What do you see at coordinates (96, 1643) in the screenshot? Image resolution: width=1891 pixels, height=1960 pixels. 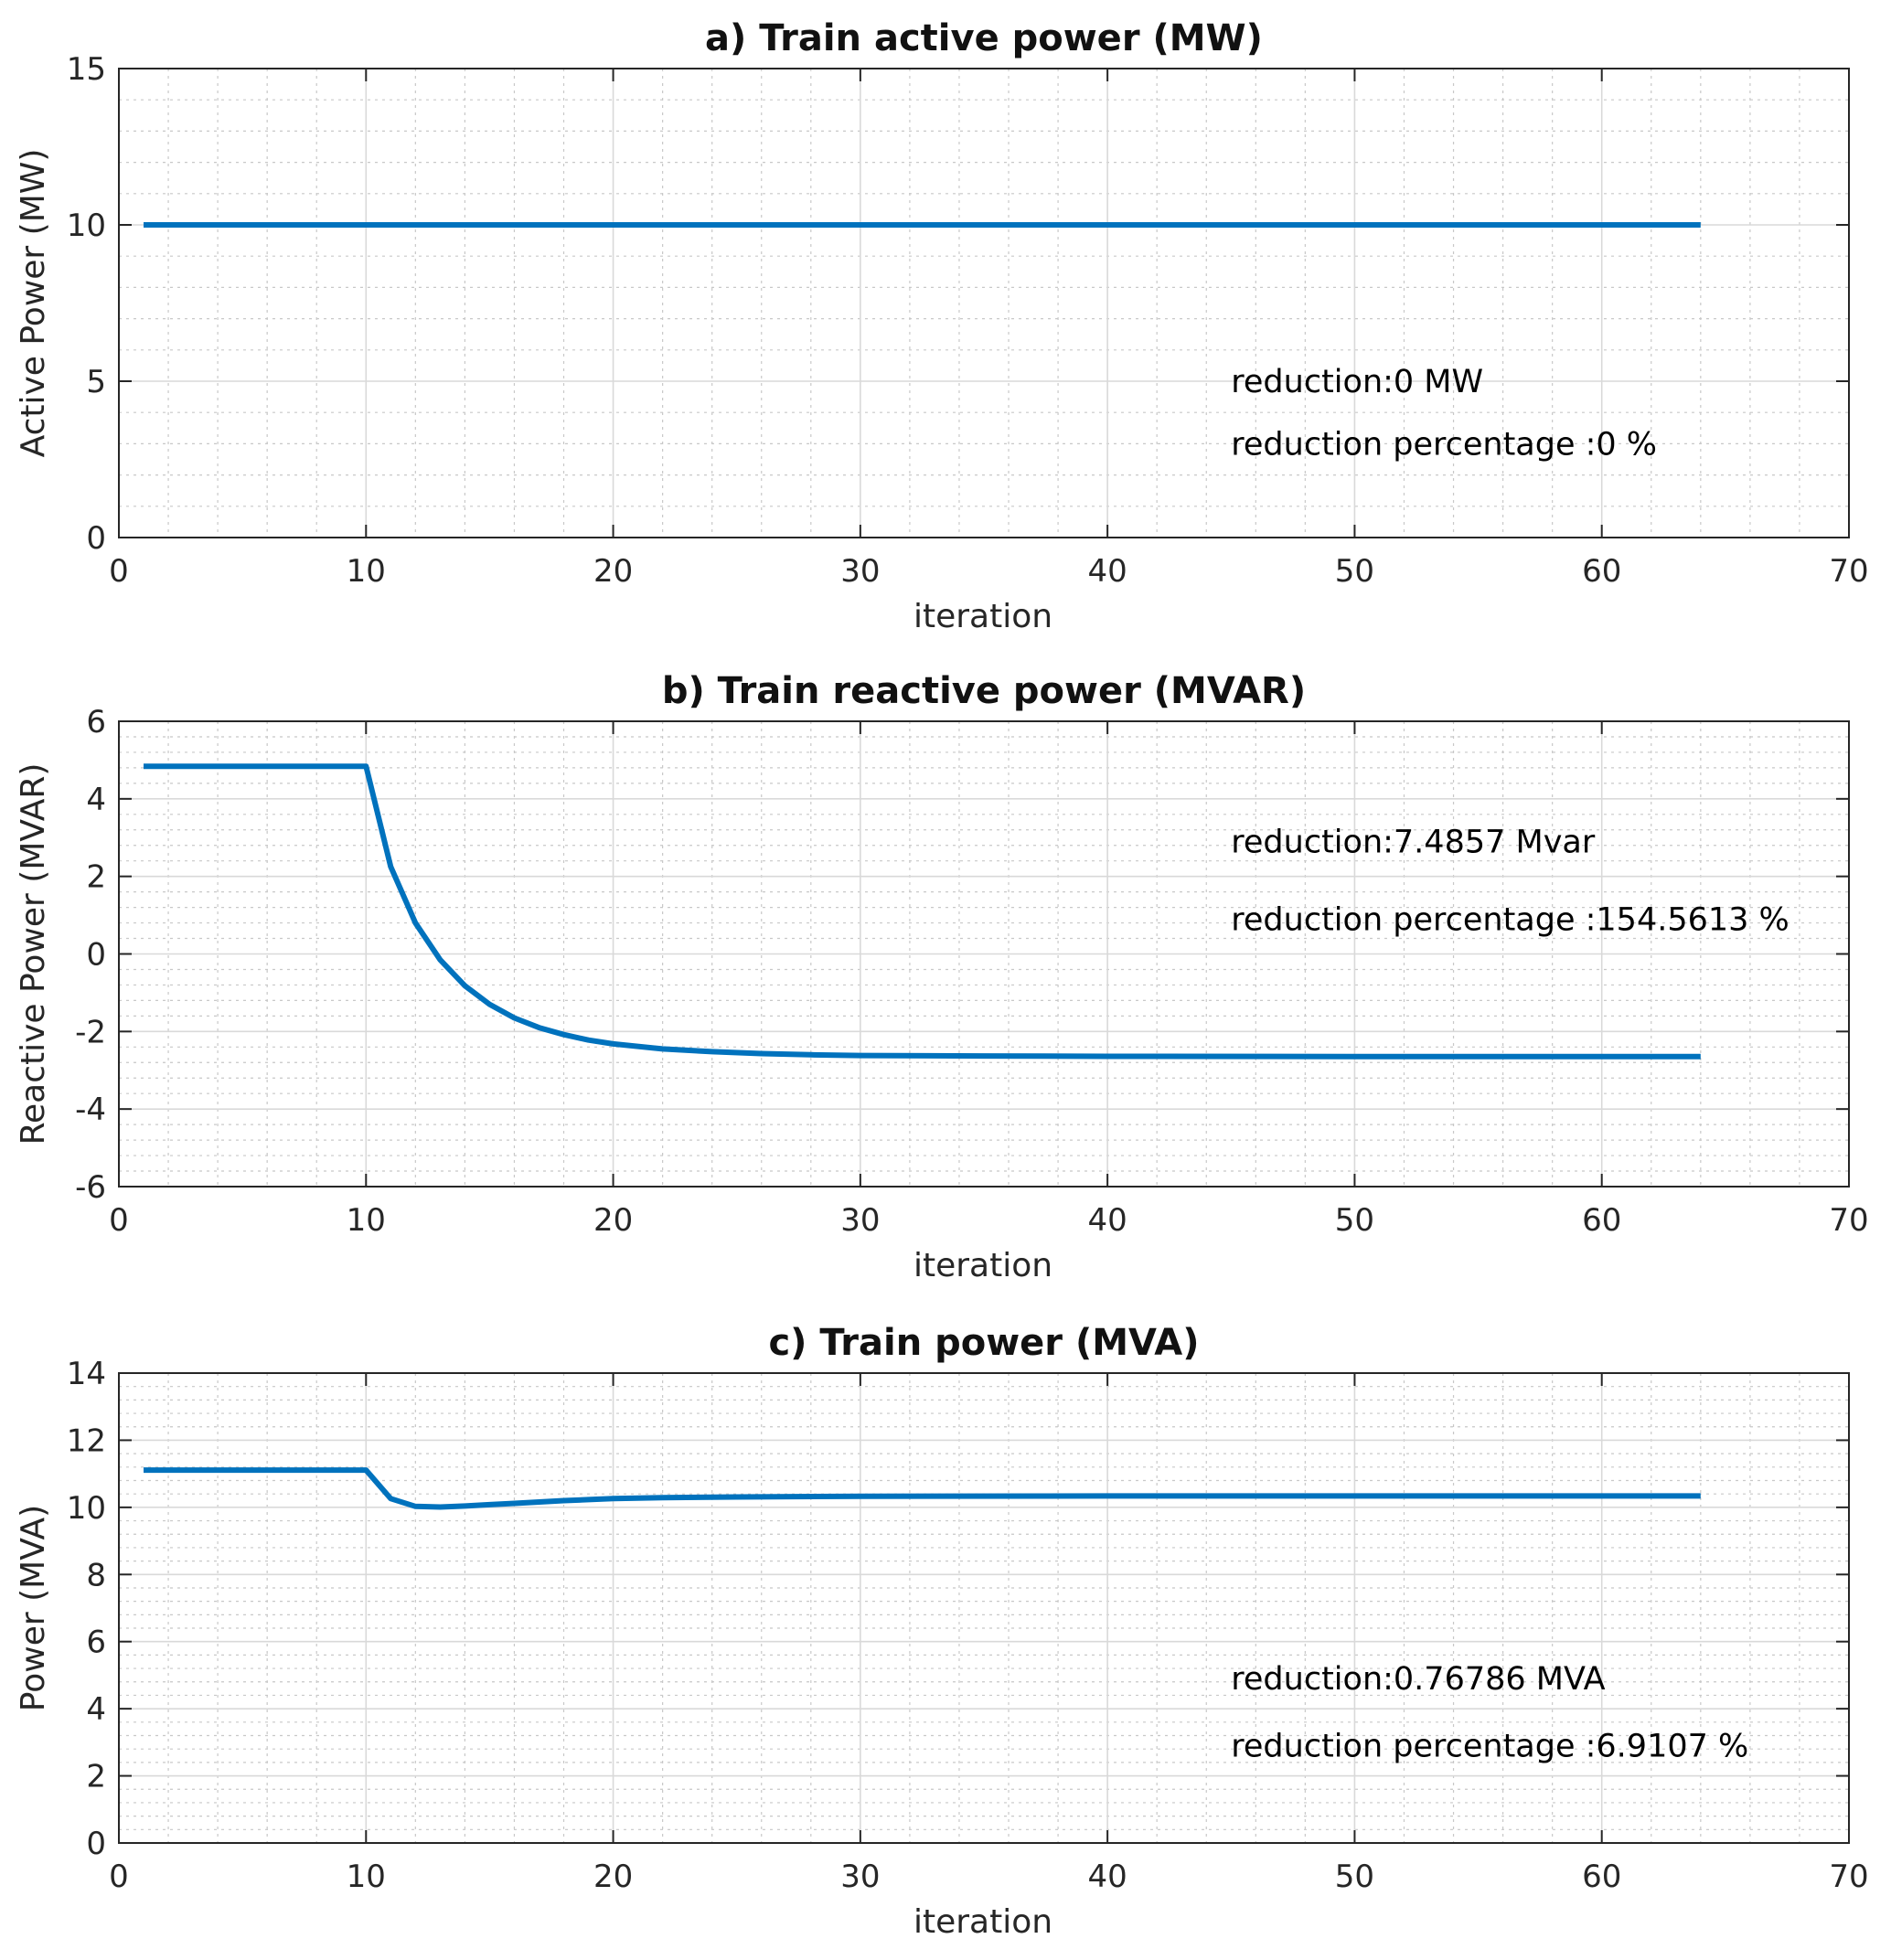 I see `panel-apparent-y-tick-label: 6` at bounding box center [96, 1643].